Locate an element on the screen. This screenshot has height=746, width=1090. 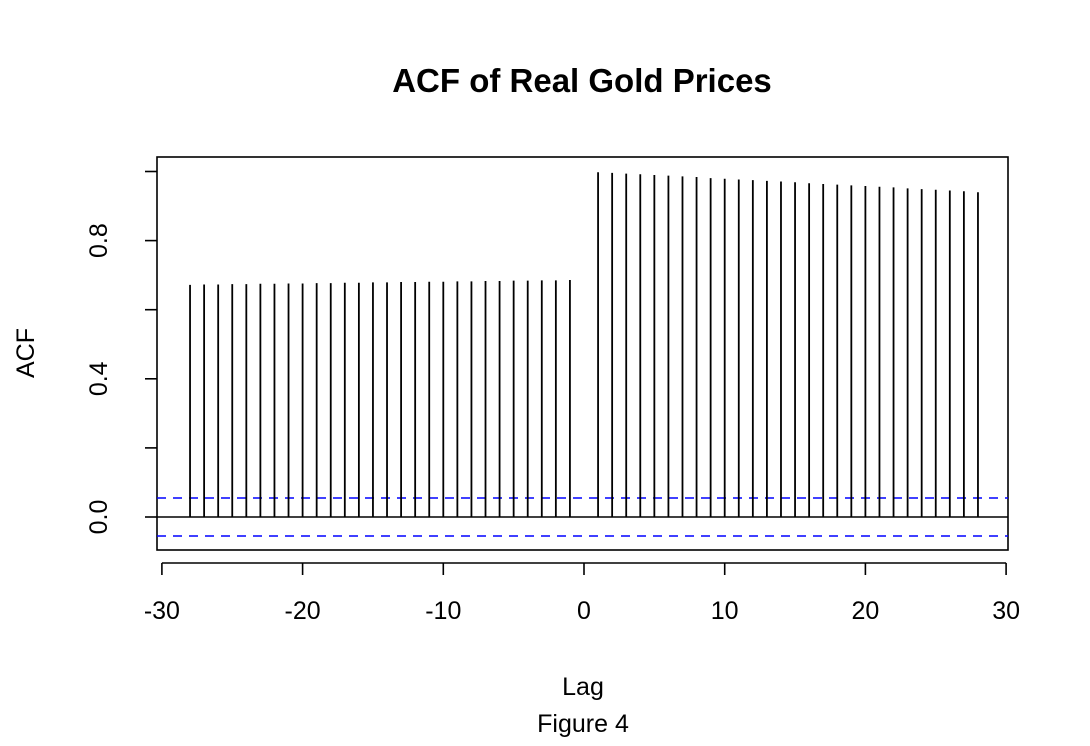
x-tick-label: -30 is located at coordinates (162, 611).